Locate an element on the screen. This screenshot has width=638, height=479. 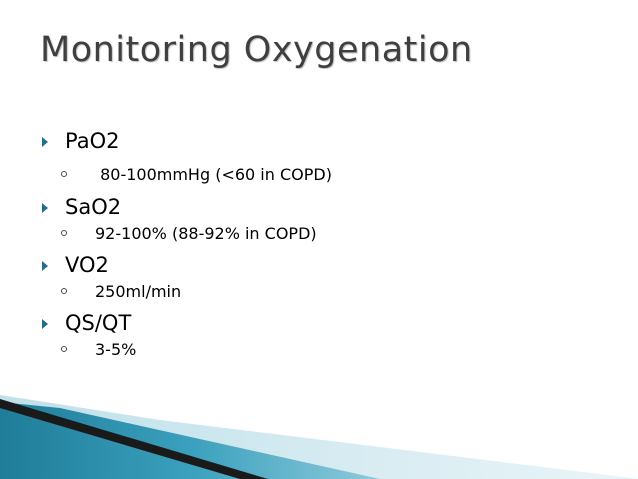
sub-bullet-text: 92-100% (88-92% in COPD) is located at coordinates (206, 233).